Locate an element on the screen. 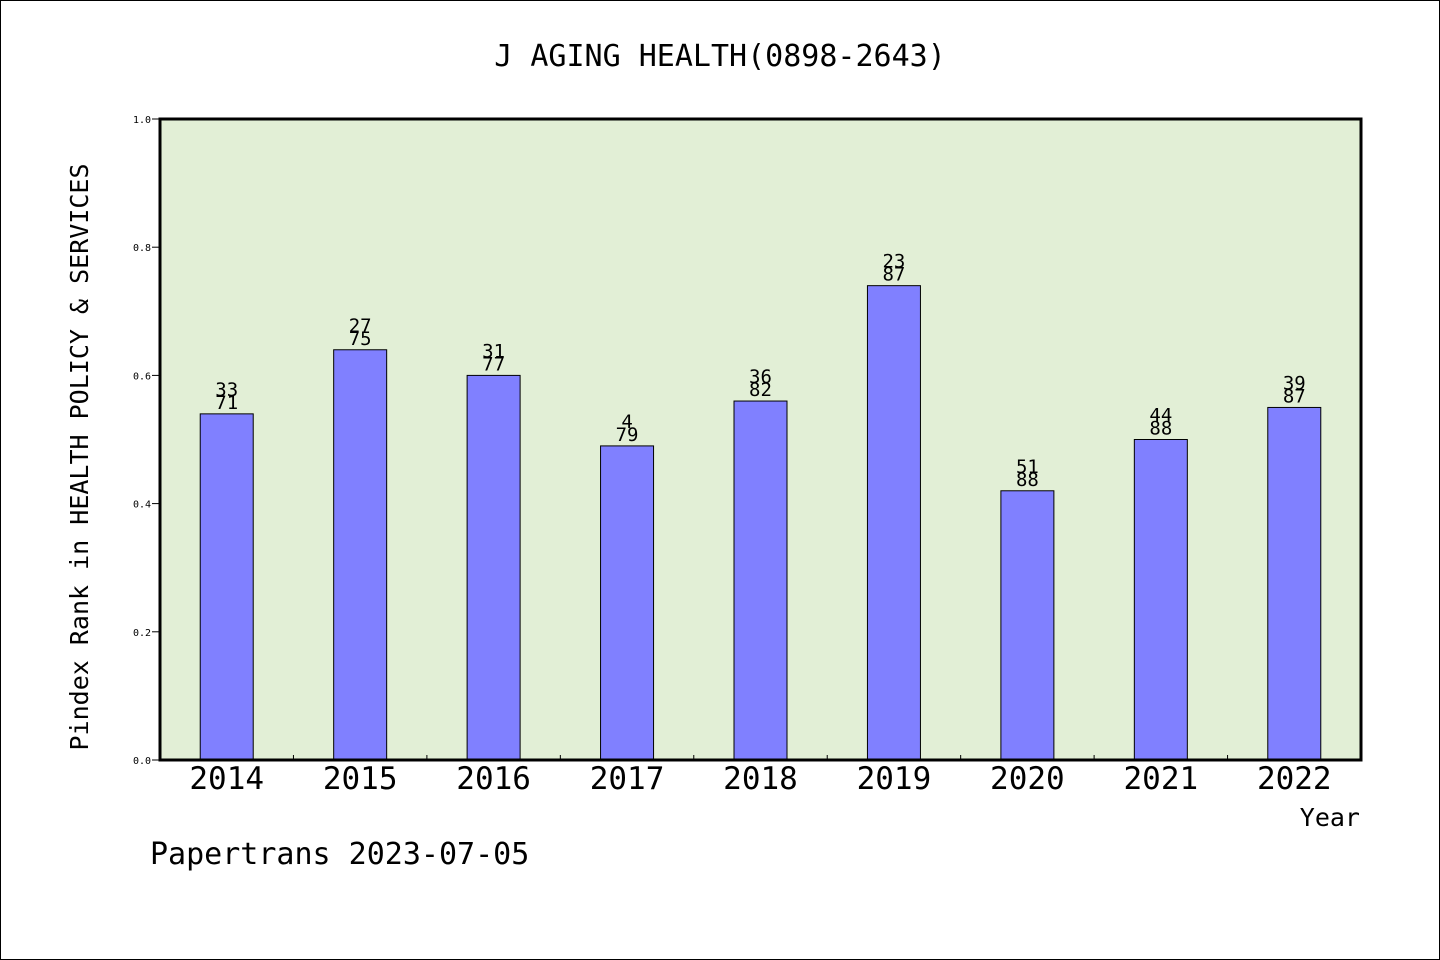 This screenshot has width=1440, height=960. data-label-total: 79 is located at coordinates (627, 435).